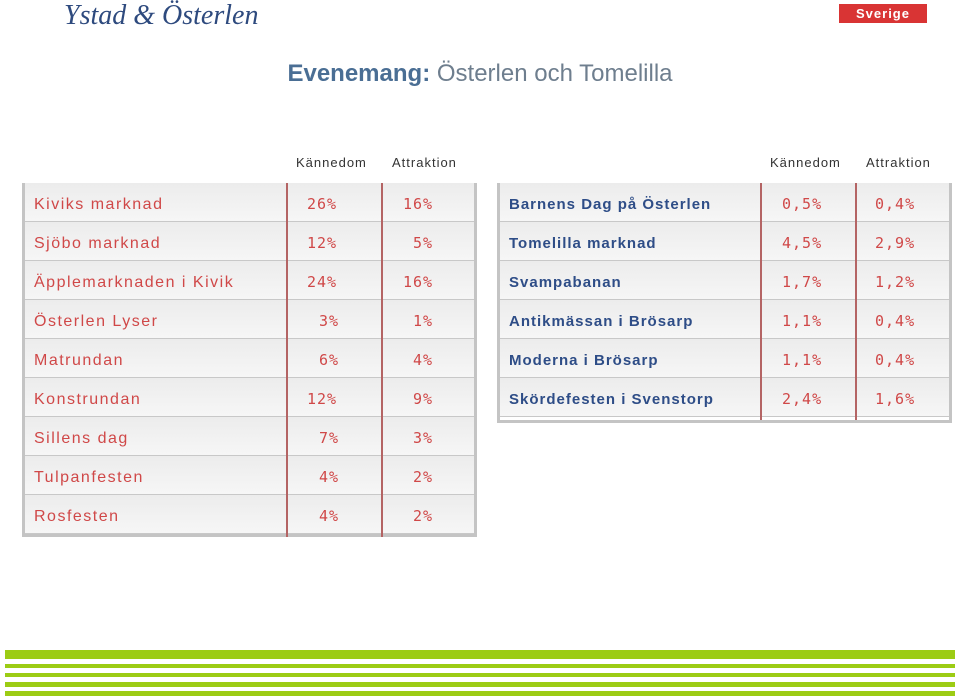  I want to click on kannedom-value: 3%, so click(329, 321).